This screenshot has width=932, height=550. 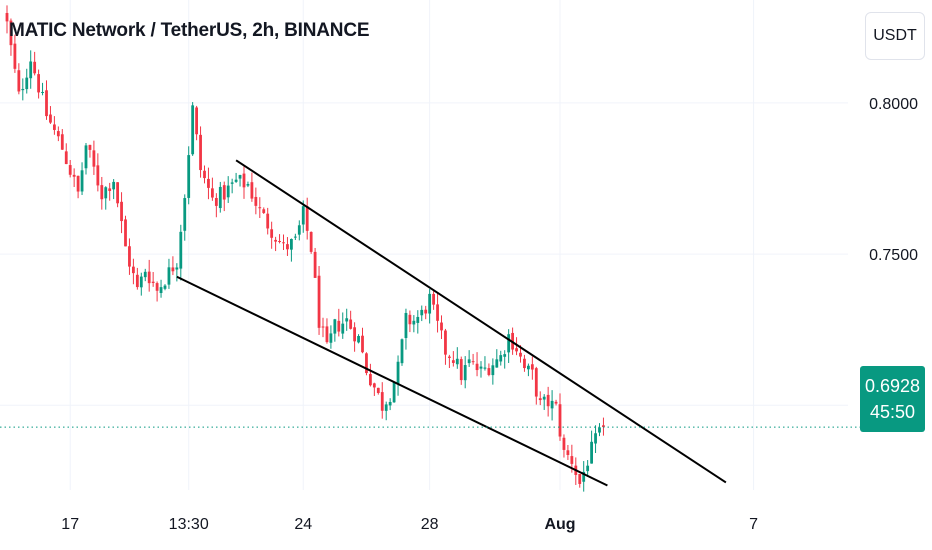 What do you see at coordinates (189, 30) in the screenshot?
I see `chart-title: MATIC Network / TetherUS, 2h, BINANCE` at bounding box center [189, 30].